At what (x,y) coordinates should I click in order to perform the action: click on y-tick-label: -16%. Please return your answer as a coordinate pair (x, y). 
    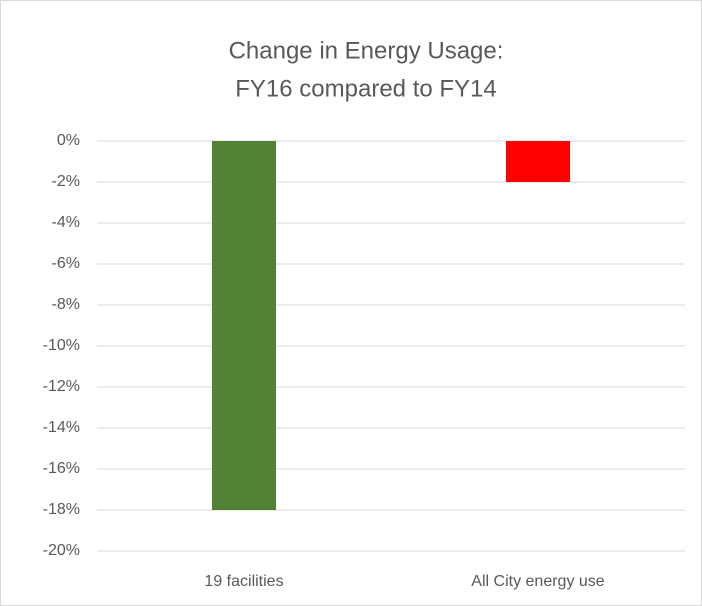
    Looking at the image, I should click on (61, 468).